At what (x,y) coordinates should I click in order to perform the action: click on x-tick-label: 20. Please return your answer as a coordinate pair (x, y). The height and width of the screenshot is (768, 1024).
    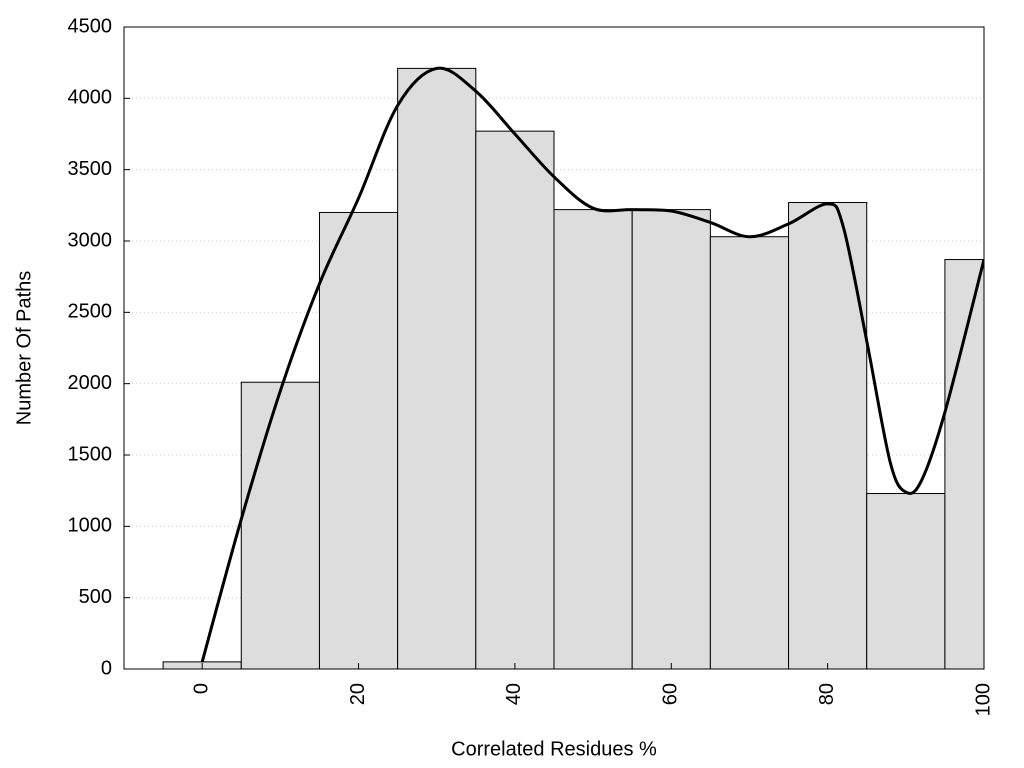
    Looking at the image, I should click on (358, 694).